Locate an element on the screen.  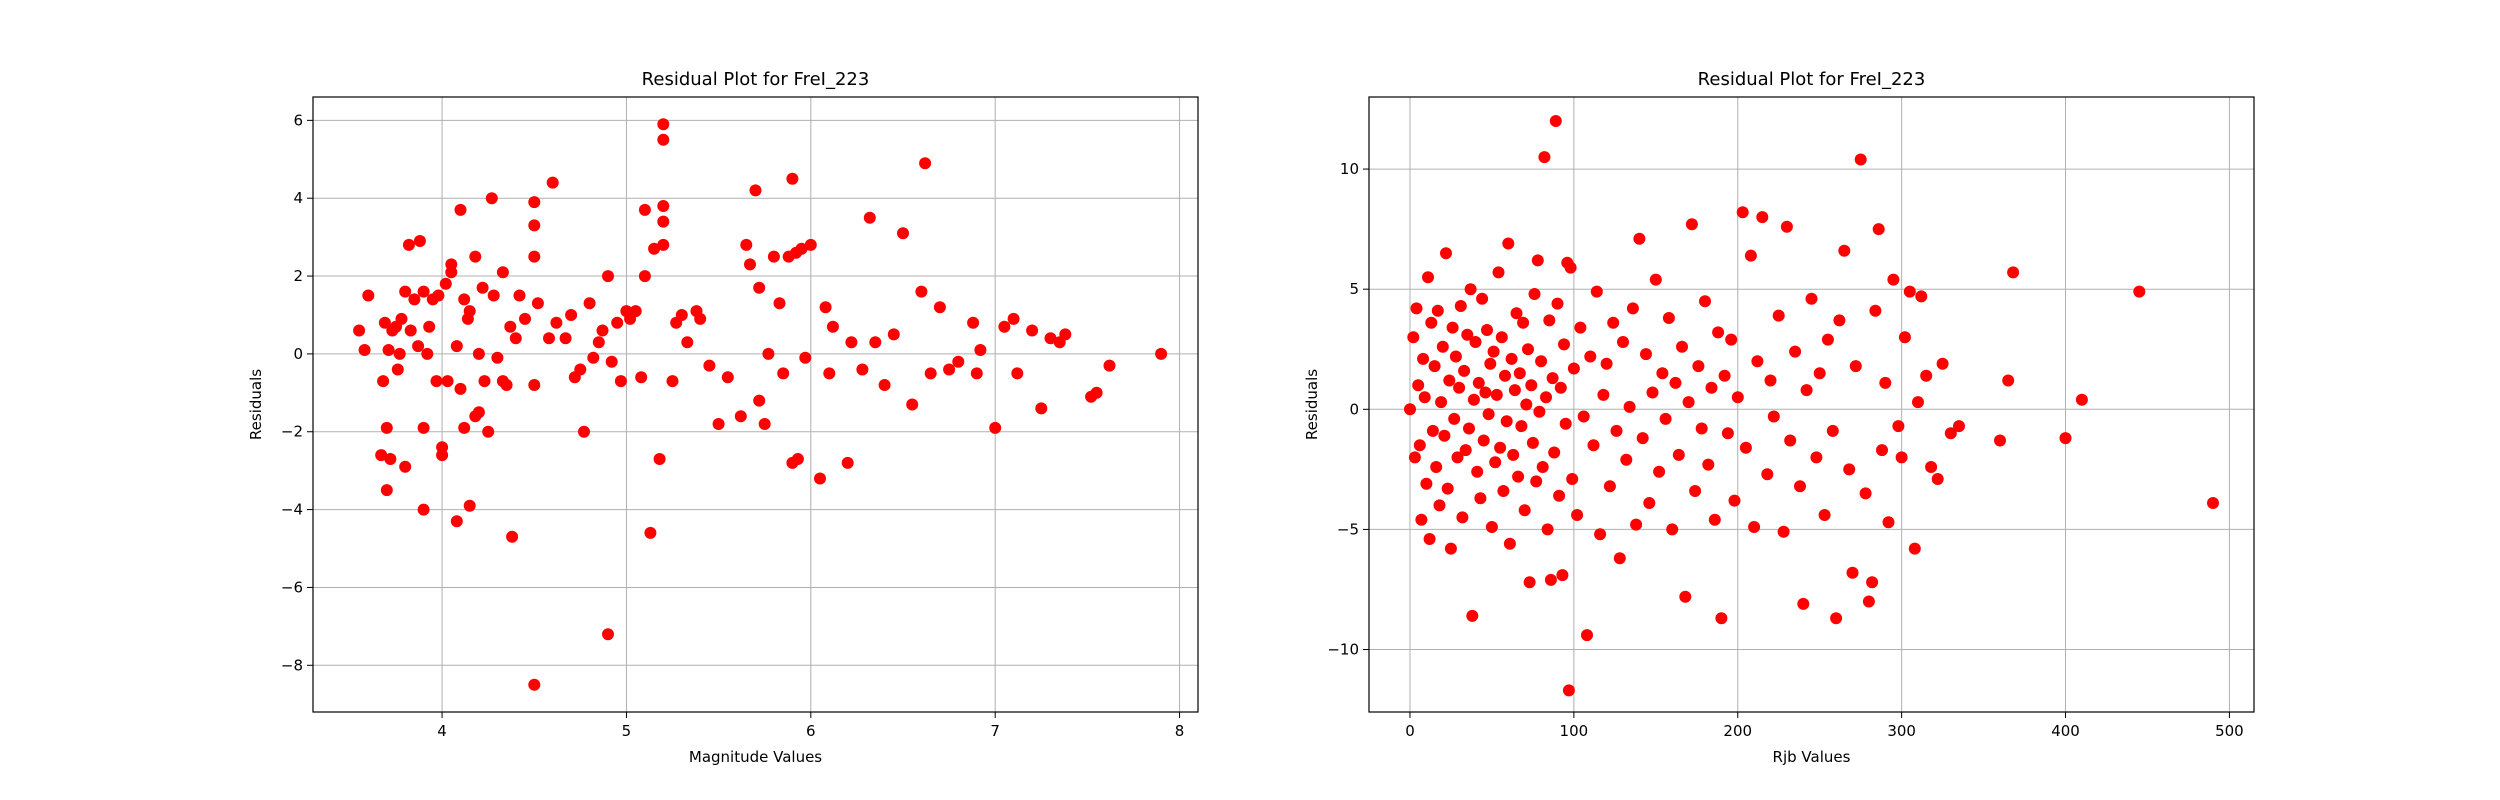
y-tick-label: 2 is located at coordinates (298, 276).